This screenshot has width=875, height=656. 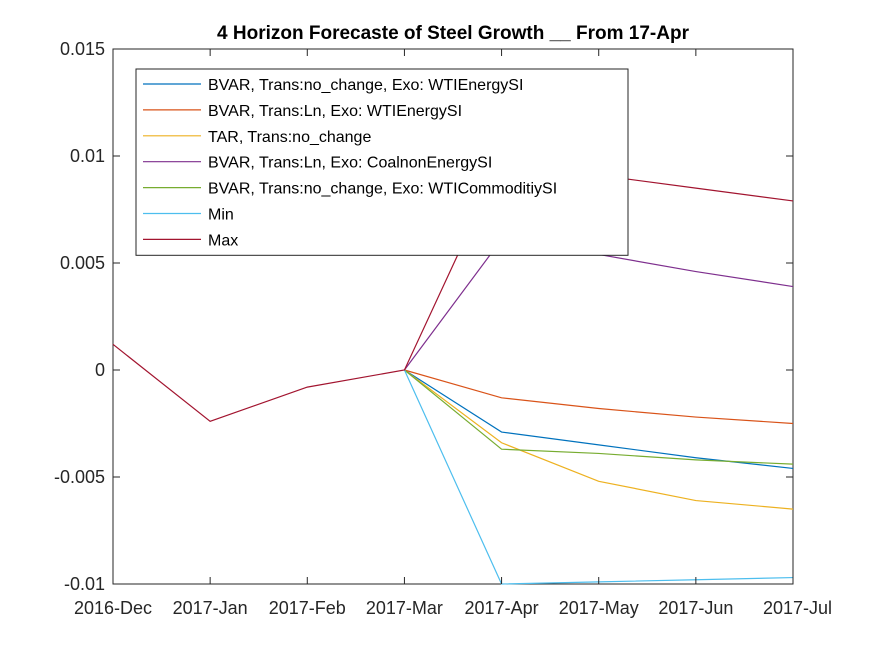 What do you see at coordinates (84, 584) in the screenshot?
I see `y-tick-label: -0.01` at bounding box center [84, 584].